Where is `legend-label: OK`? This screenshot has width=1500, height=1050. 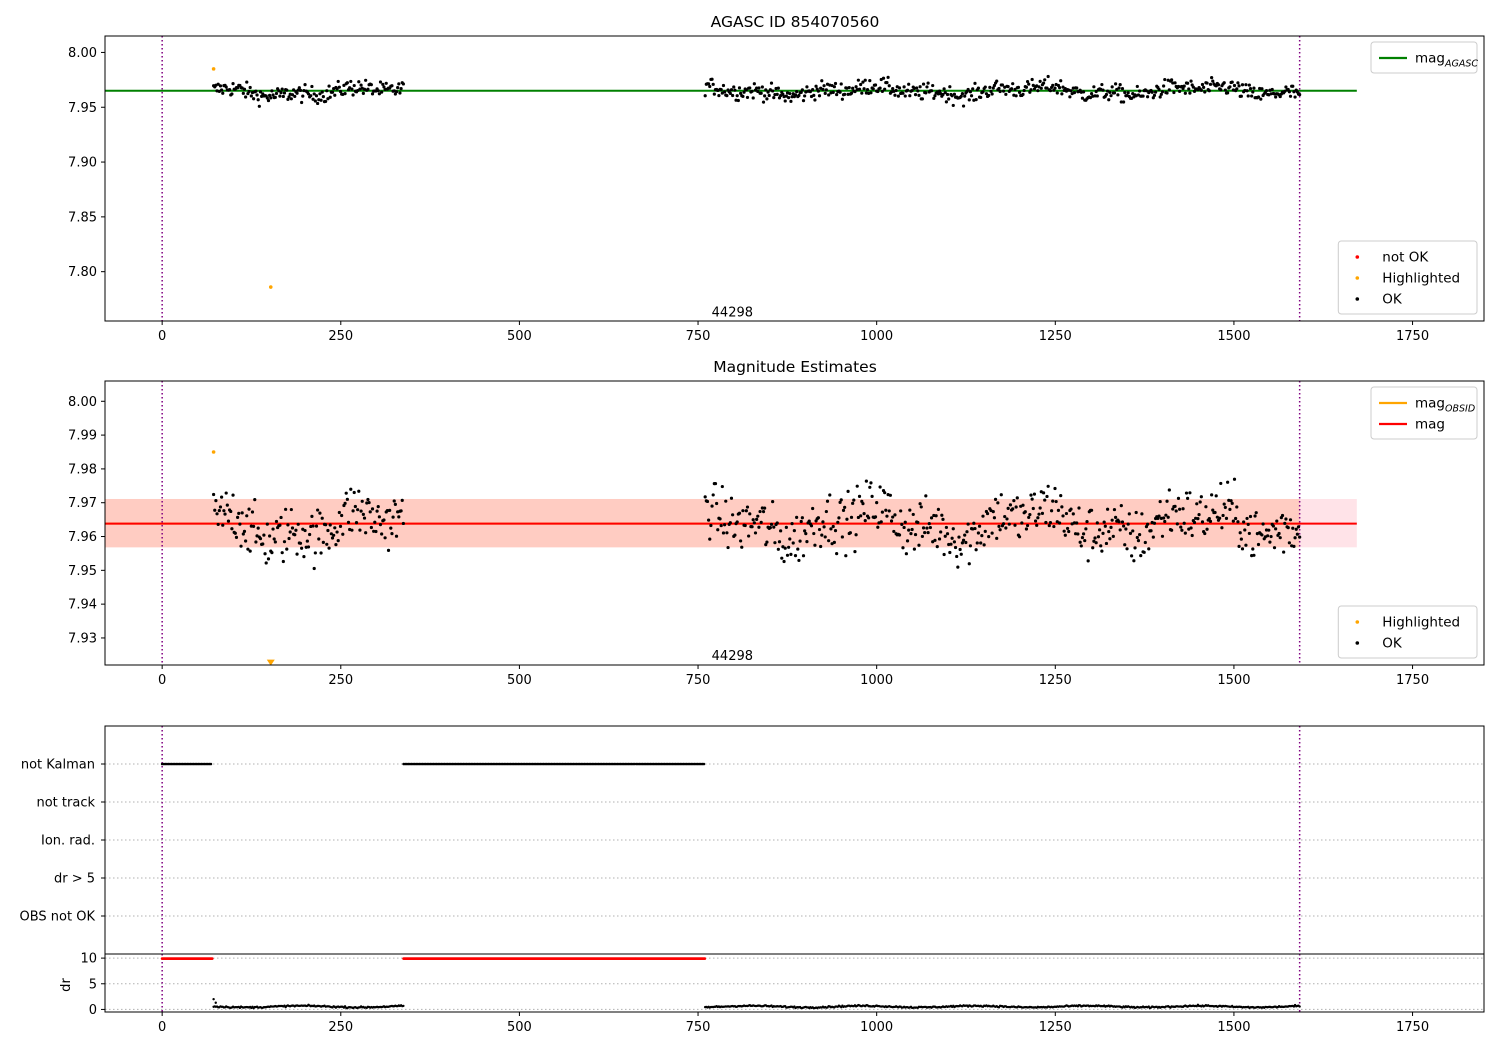 legend-label: OK is located at coordinates (1392, 644).